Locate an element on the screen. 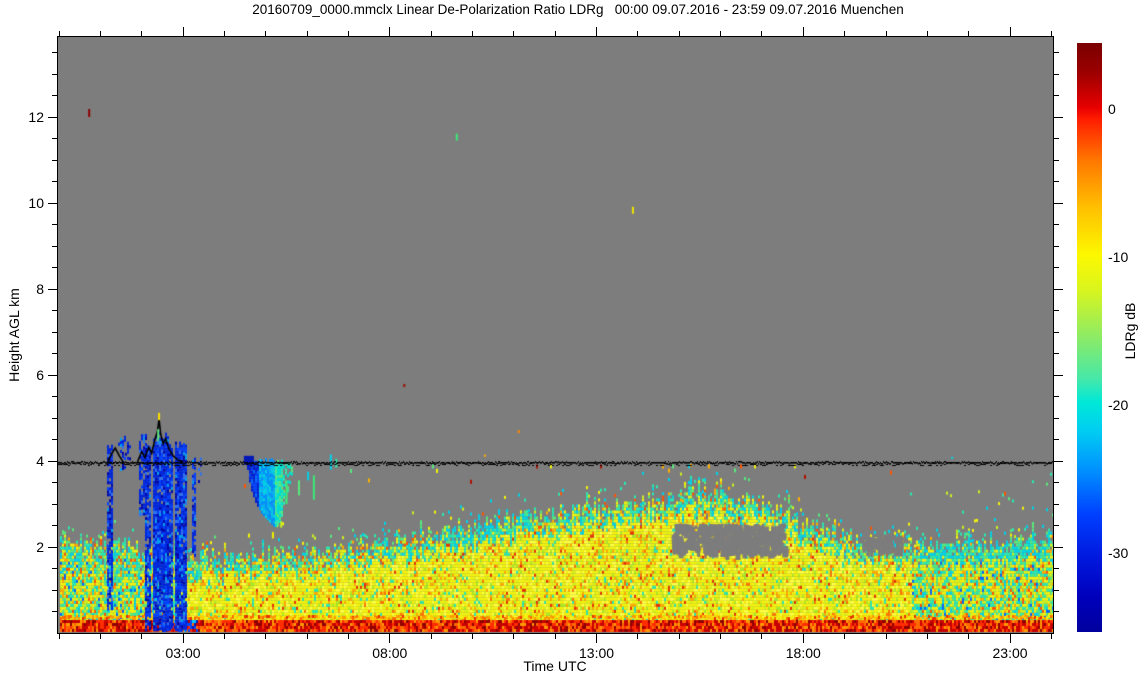  colorbar-tick-label: -30 is located at coordinates (1118, 553).